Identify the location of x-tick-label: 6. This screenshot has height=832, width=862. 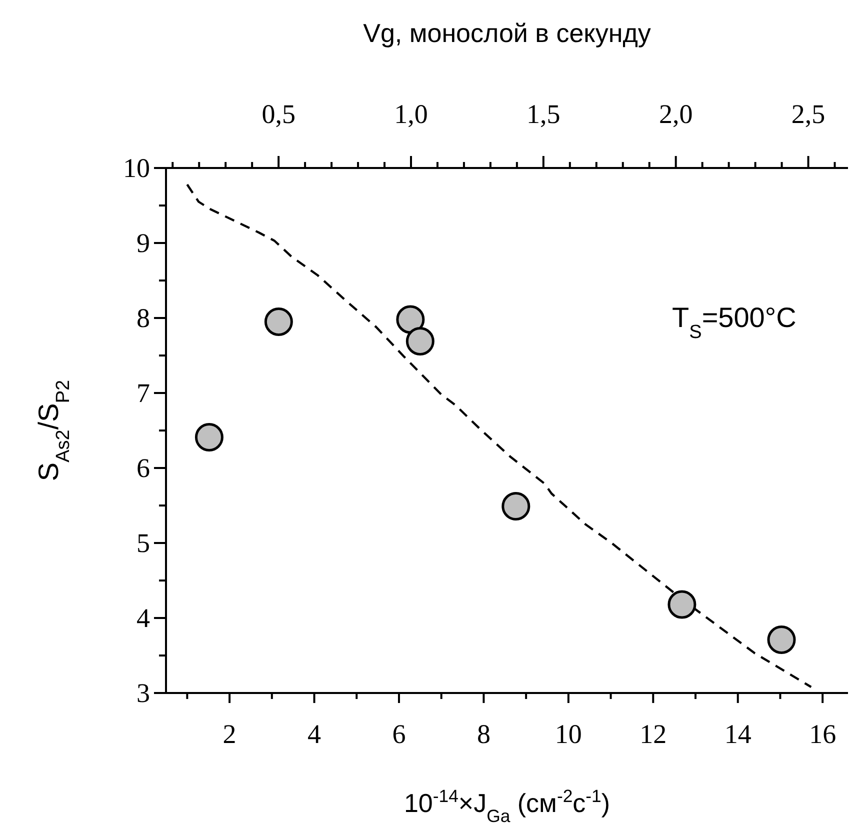
(399, 734).